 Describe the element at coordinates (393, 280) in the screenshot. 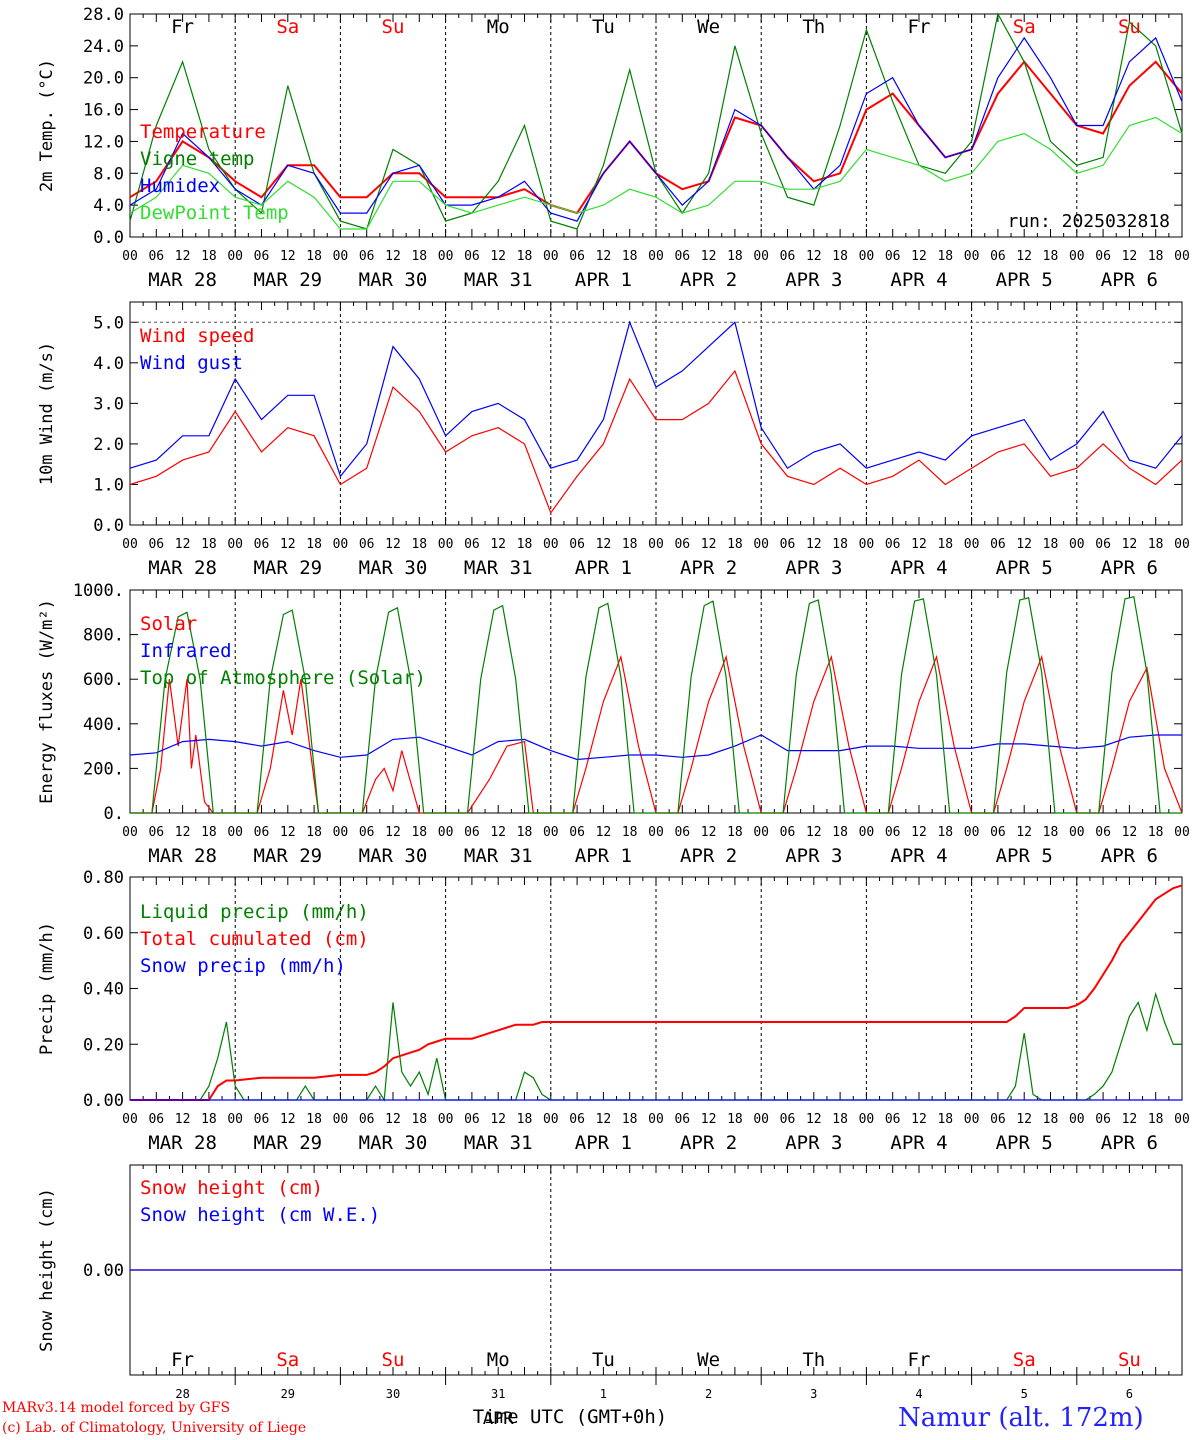

I see `date-label: MAR 30` at that location.